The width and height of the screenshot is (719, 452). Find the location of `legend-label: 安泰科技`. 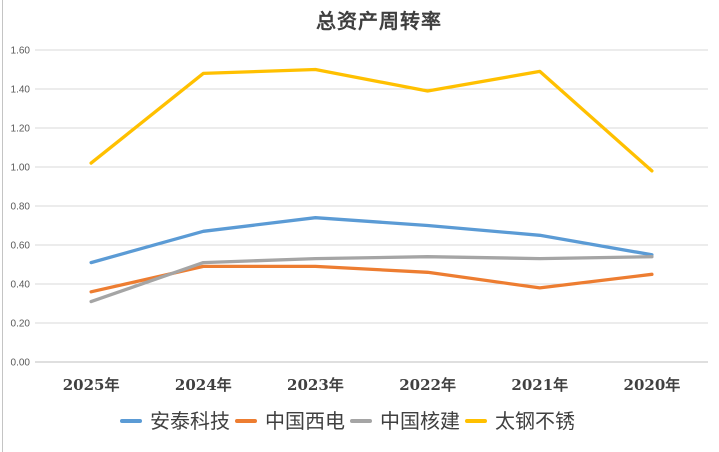

legend-label: 安泰科技 is located at coordinates (190, 421).